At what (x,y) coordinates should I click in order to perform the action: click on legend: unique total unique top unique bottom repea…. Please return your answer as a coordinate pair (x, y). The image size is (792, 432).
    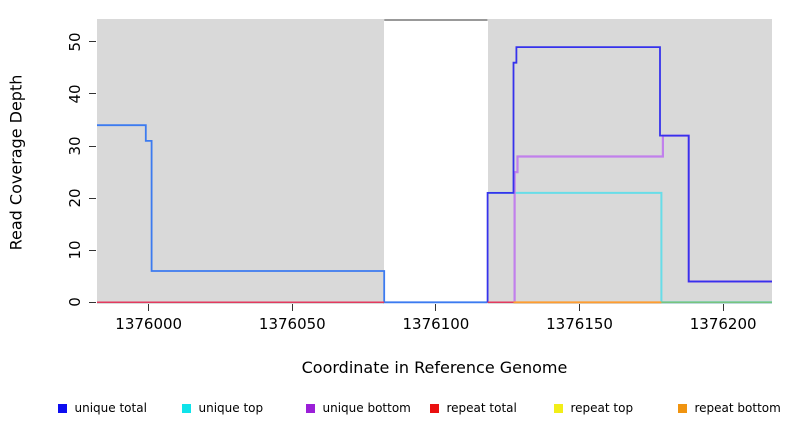
    Looking at the image, I should click on (396, 409).